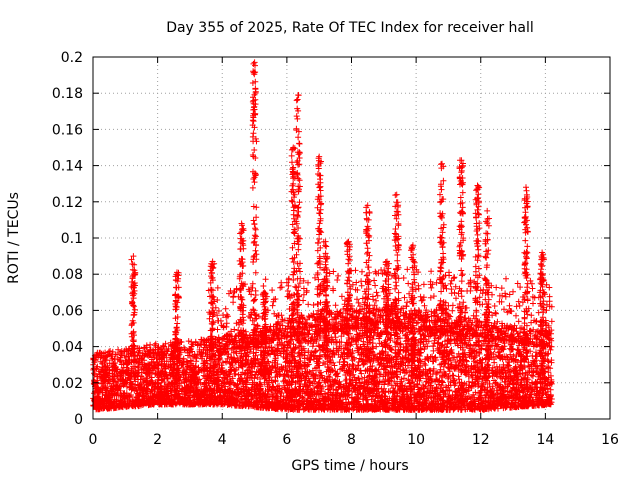 The width and height of the screenshot is (640, 480). What do you see at coordinates (67, 130) in the screenshot?
I see `y-tick-label: 0.16` at bounding box center [67, 130].